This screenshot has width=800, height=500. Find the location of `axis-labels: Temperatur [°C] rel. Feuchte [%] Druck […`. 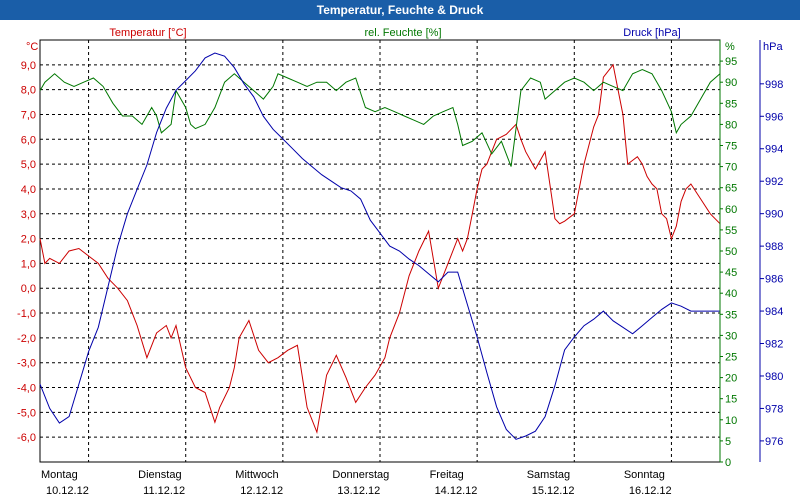

axis-labels: Temperatur [°C] rel. Feuchte [%] Druck [… is located at coordinates (404, 40).